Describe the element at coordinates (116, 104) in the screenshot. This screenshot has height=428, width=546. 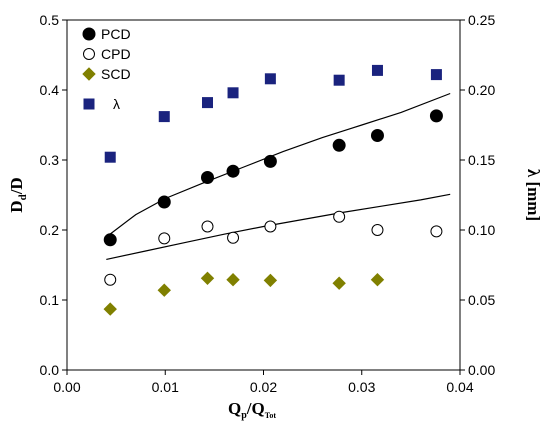
I see `legend-label-lambda: λ` at that location.